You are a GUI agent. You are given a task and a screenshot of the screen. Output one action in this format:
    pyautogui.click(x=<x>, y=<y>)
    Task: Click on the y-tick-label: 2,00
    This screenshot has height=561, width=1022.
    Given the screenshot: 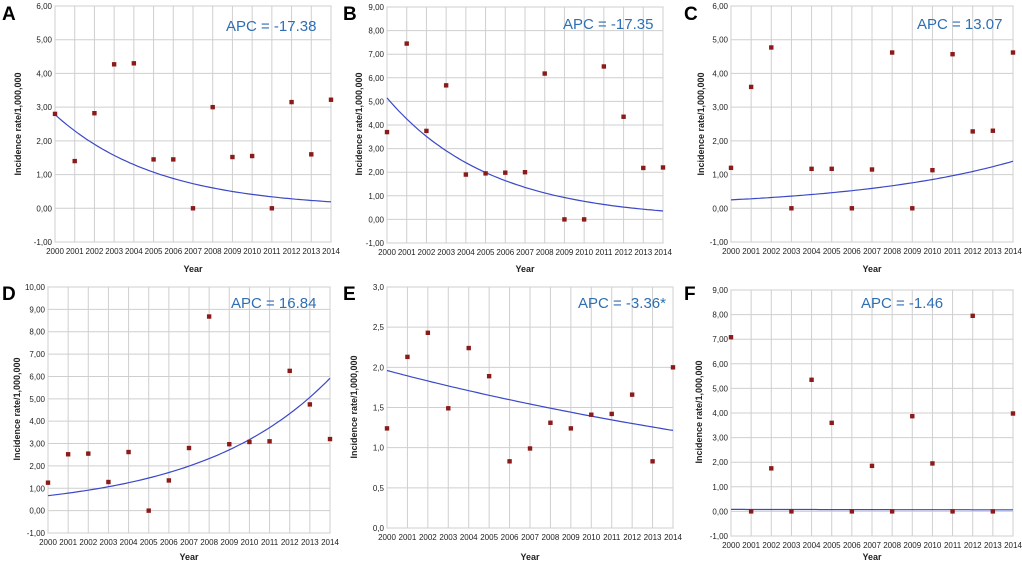 What is the action you would take?
    pyautogui.click(x=44, y=141)
    